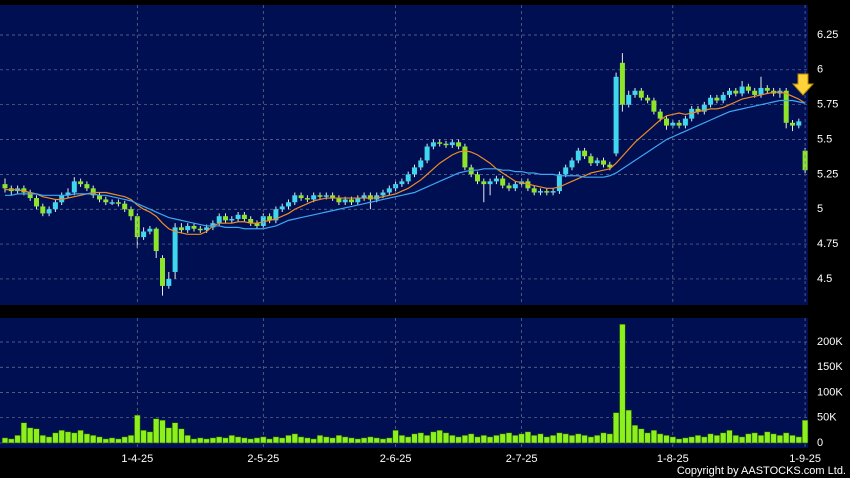 This screenshot has height=478, width=850. Describe the element at coordinates (830, 367) in the screenshot. I see `y-tick-label: 150K` at that location.